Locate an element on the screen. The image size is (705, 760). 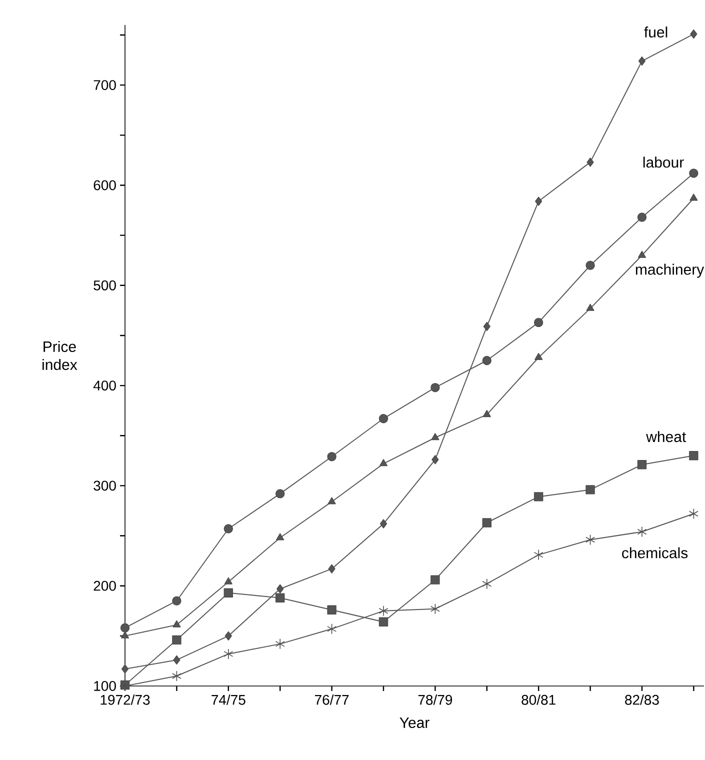
series-label: machinery is located at coordinates (670, 271).